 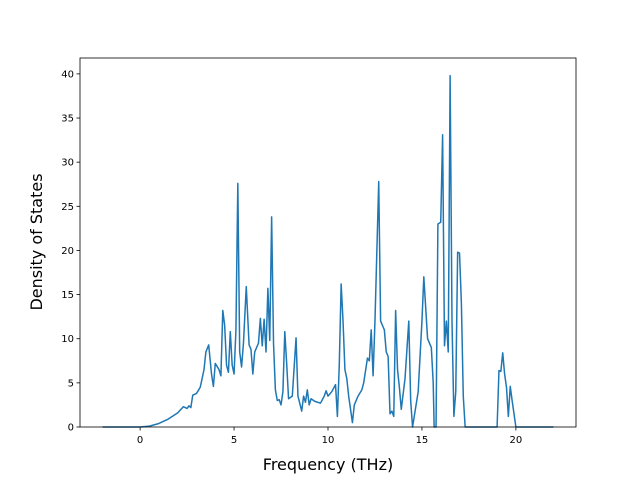 What do you see at coordinates (67, 251) in the screenshot?
I see `y-tick-label: 20` at bounding box center [67, 251].